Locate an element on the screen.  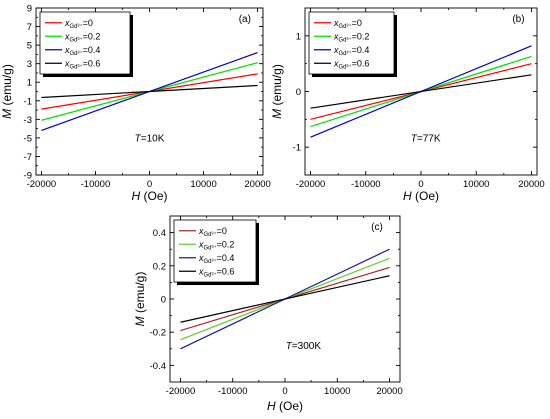
y-tick-label: 9 is located at coordinates (29, 9).